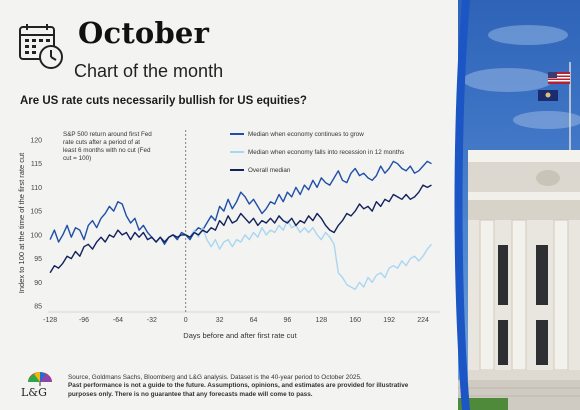 This screenshot has height=410, width=580. I want to click on x-tick-label: -96, so click(84, 320).